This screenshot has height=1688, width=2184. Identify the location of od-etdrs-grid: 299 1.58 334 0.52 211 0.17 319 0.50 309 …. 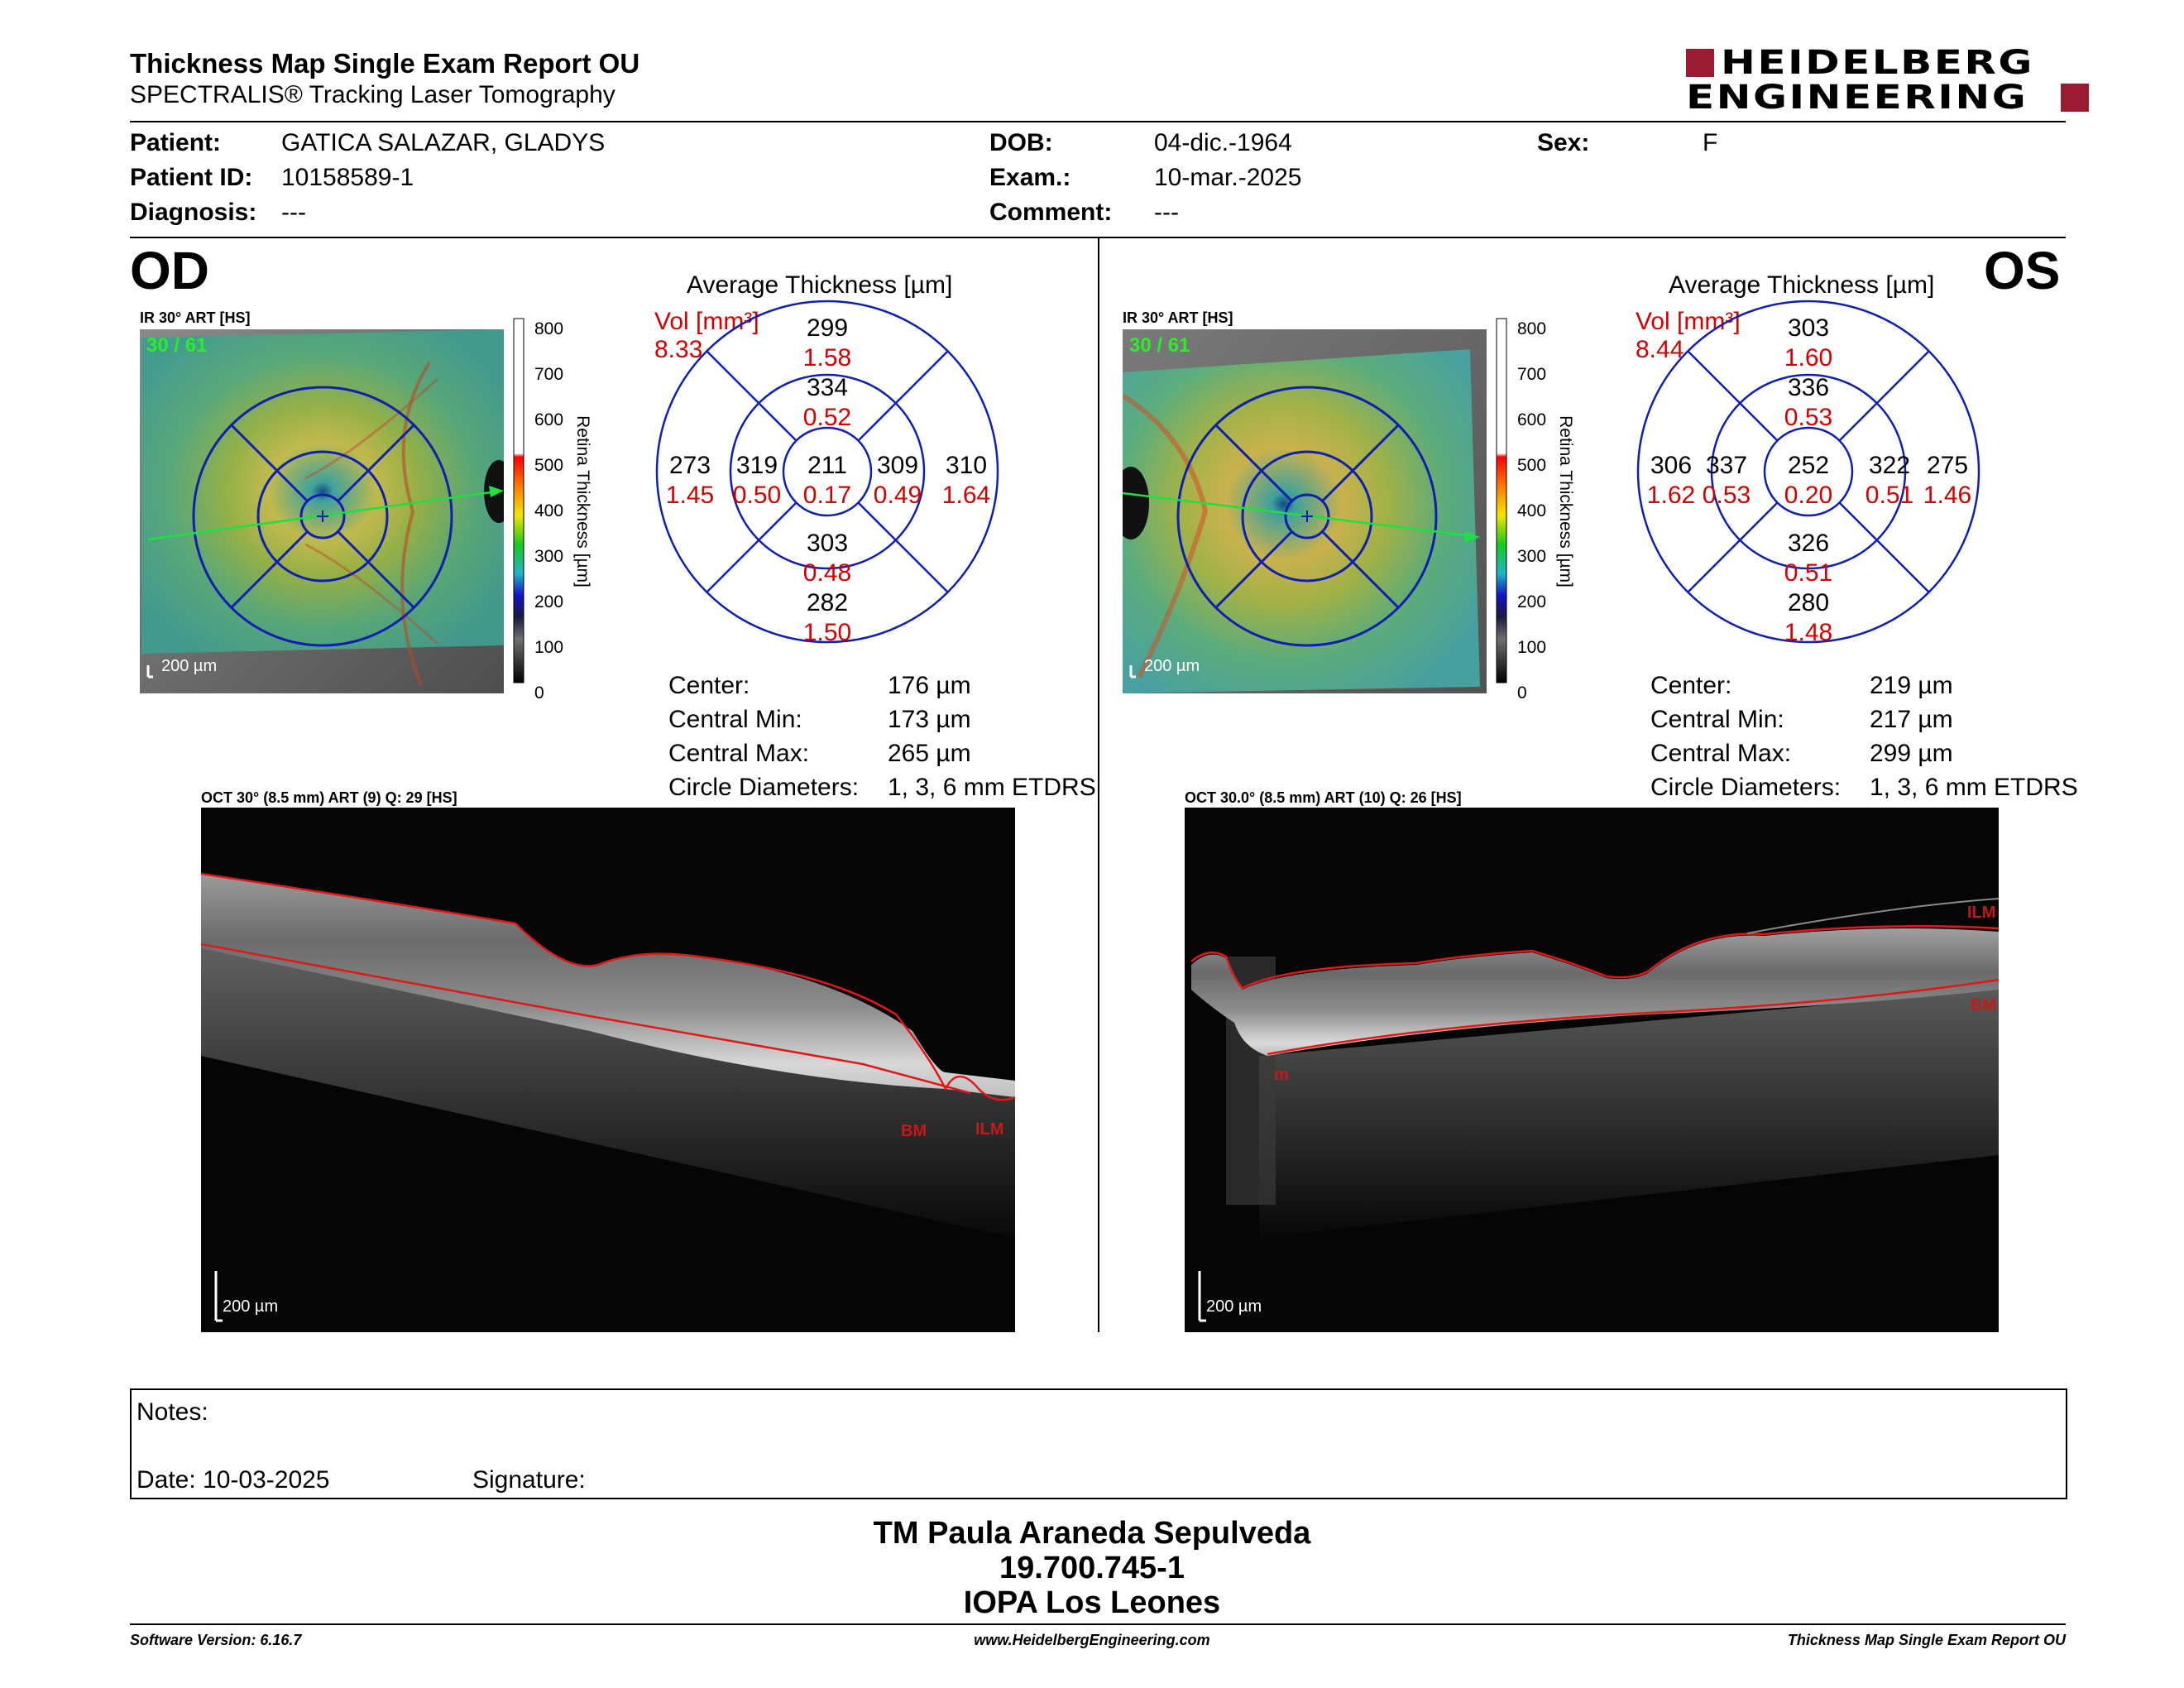
(827, 472).